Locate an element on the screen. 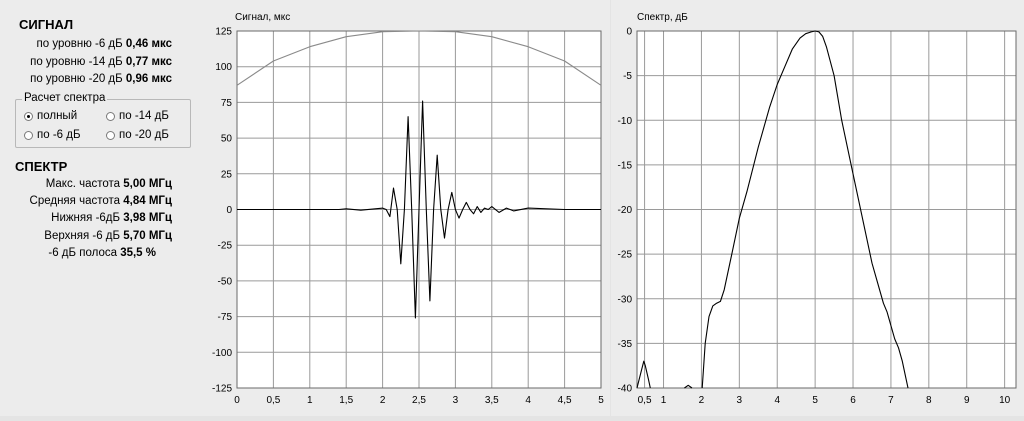 The width and height of the screenshot is (1024, 421). spectrum-row-label: Макс. частота is located at coordinates (83, 184).